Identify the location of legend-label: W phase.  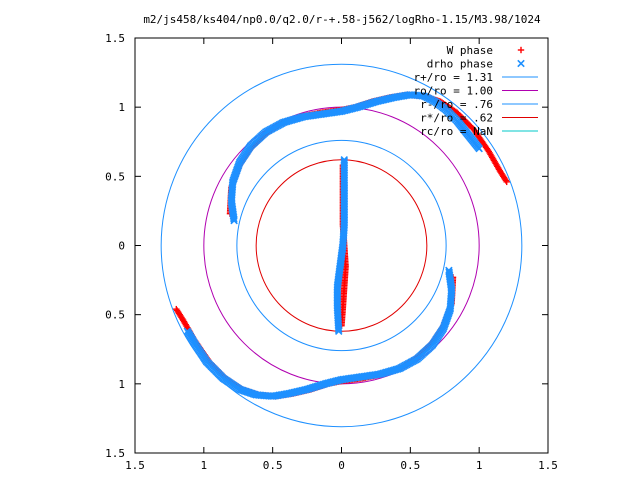
(470, 50).